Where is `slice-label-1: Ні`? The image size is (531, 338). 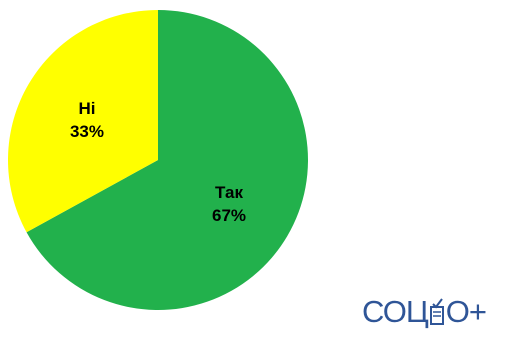
slice-label-1: Ні is located at coordinates (86, 108).